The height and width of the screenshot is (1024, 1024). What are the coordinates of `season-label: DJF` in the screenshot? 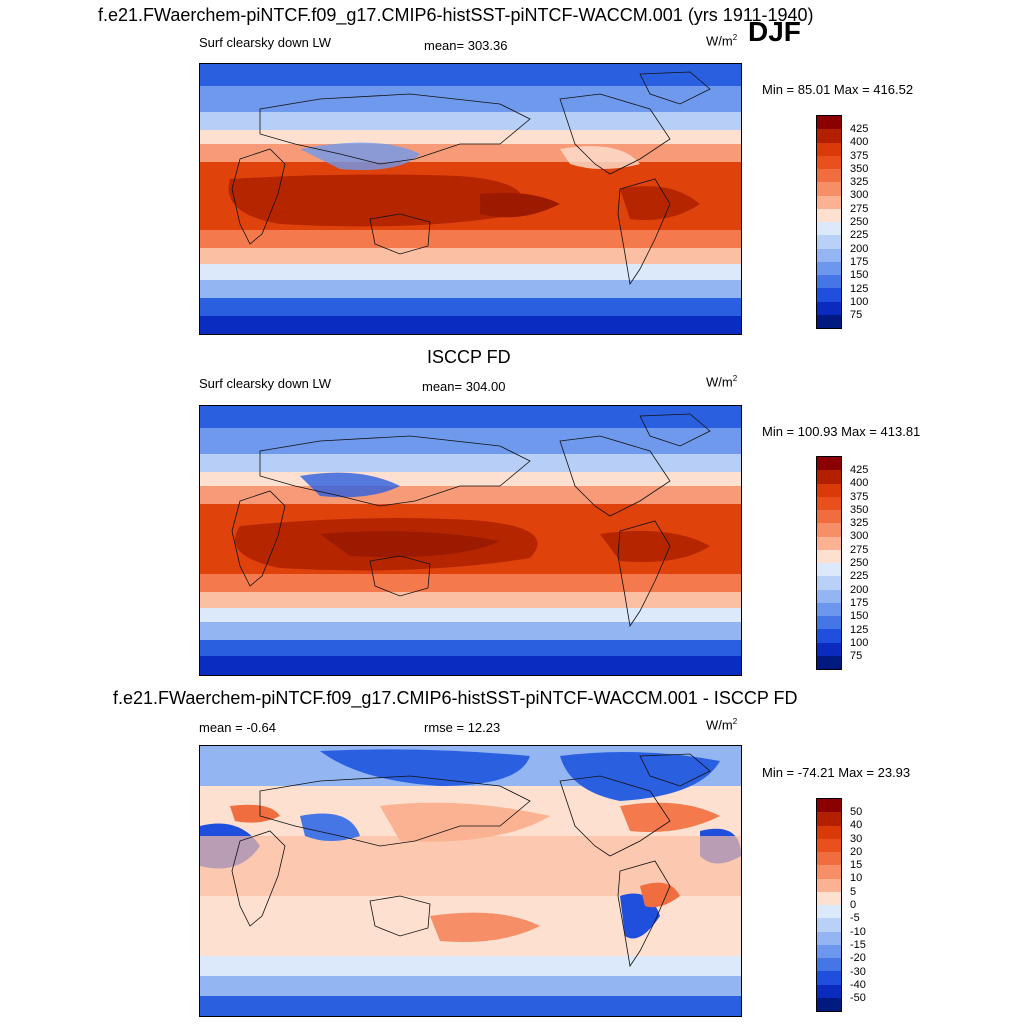 It's located at (774, 31).